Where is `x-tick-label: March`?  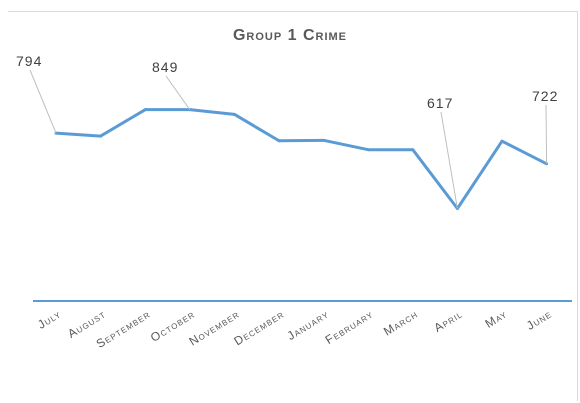 x-tick-label: March is located at coordinates (400, 323).